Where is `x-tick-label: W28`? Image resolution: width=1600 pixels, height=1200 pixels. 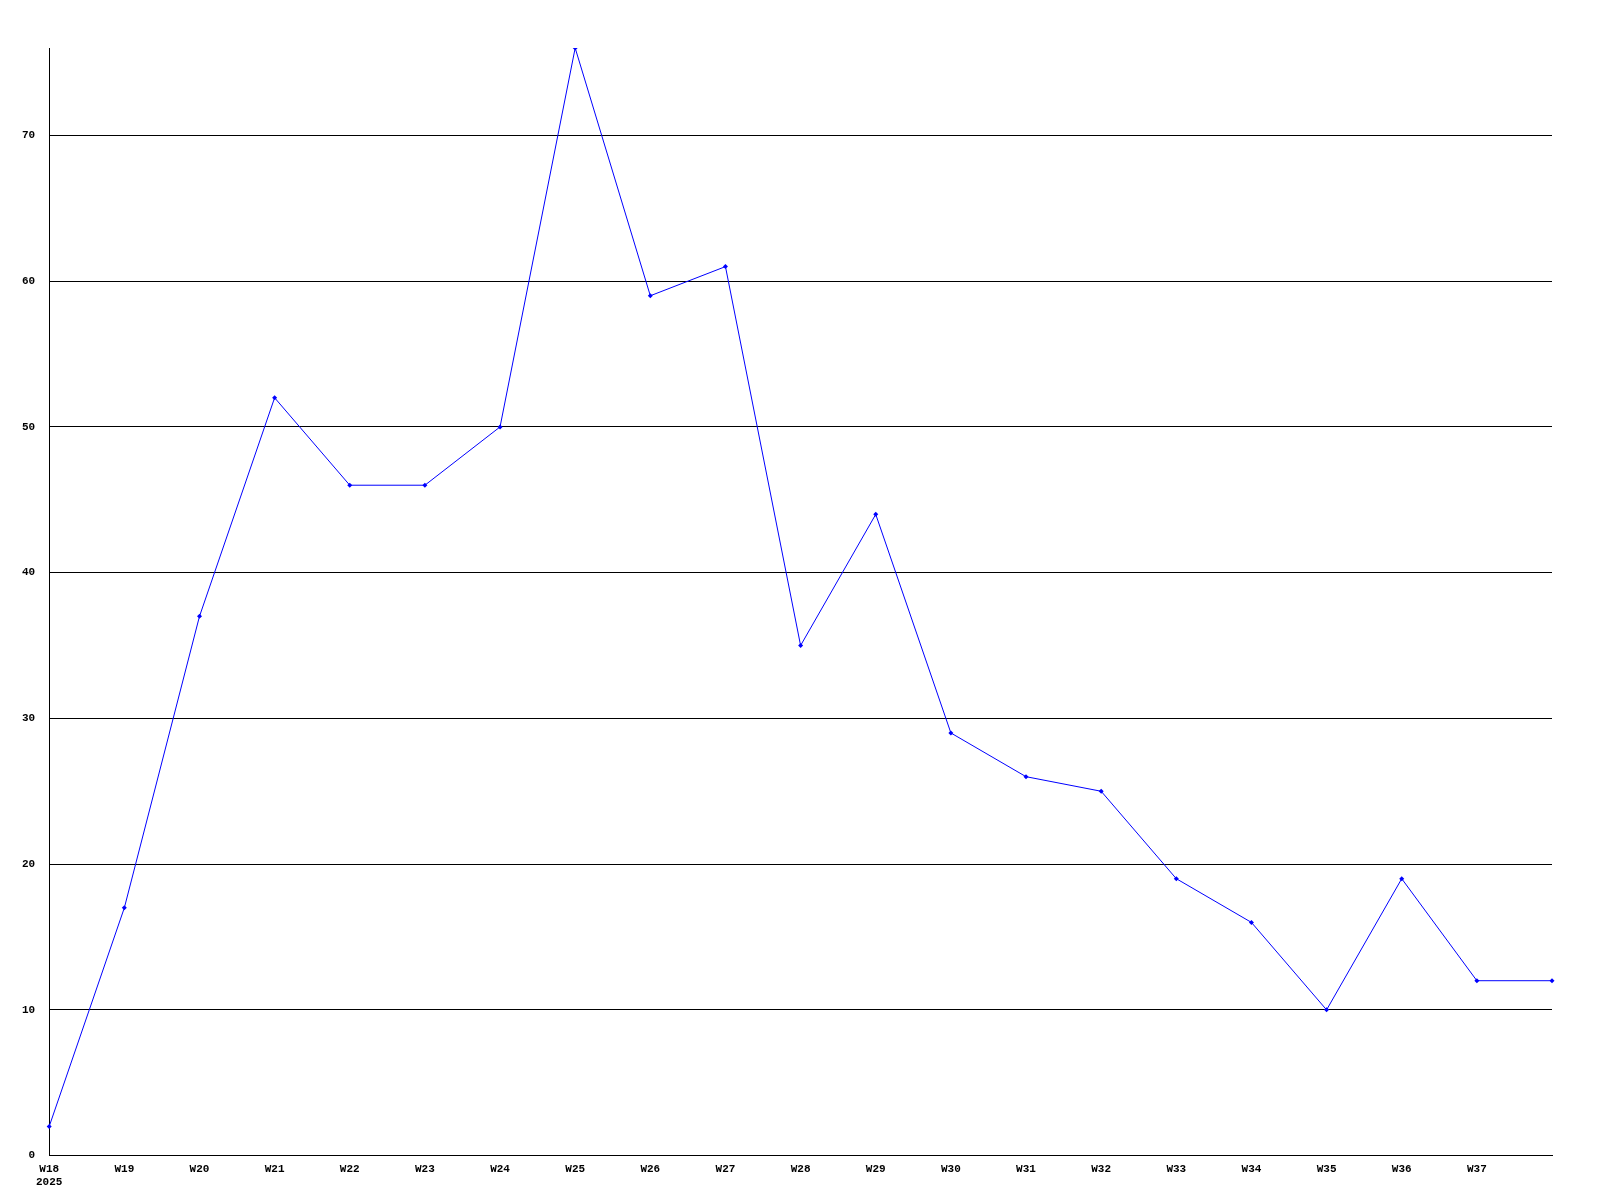
x-tick-label: W28 is located at coordinates (800, 1168).